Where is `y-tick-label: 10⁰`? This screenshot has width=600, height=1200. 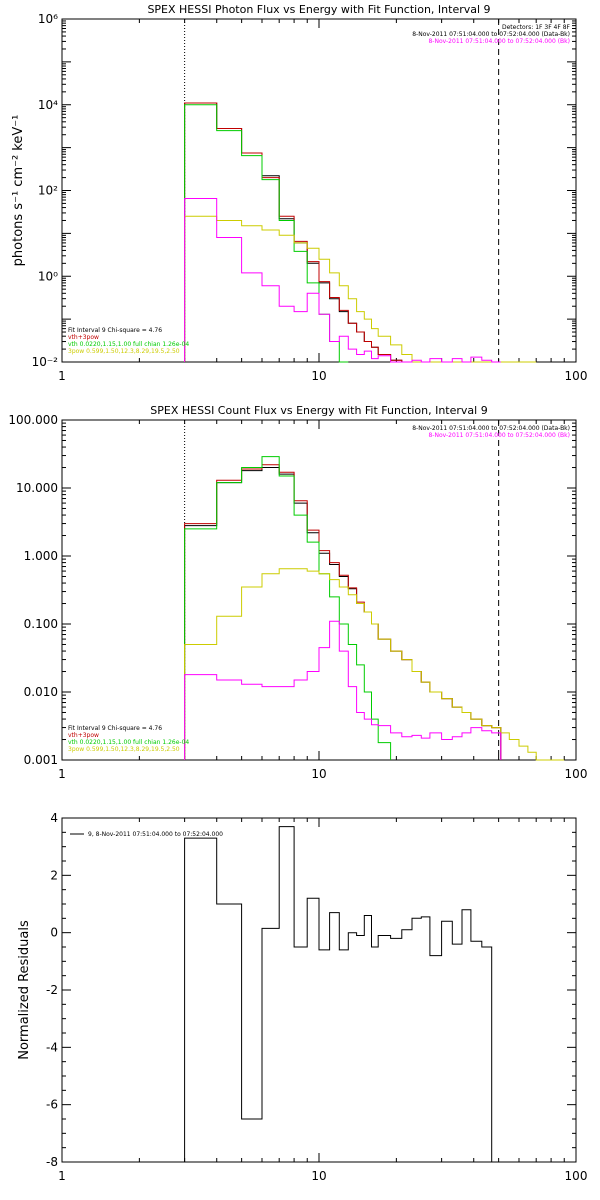
y-tick-label: 10⁰ is located at coordinates (48, 276).